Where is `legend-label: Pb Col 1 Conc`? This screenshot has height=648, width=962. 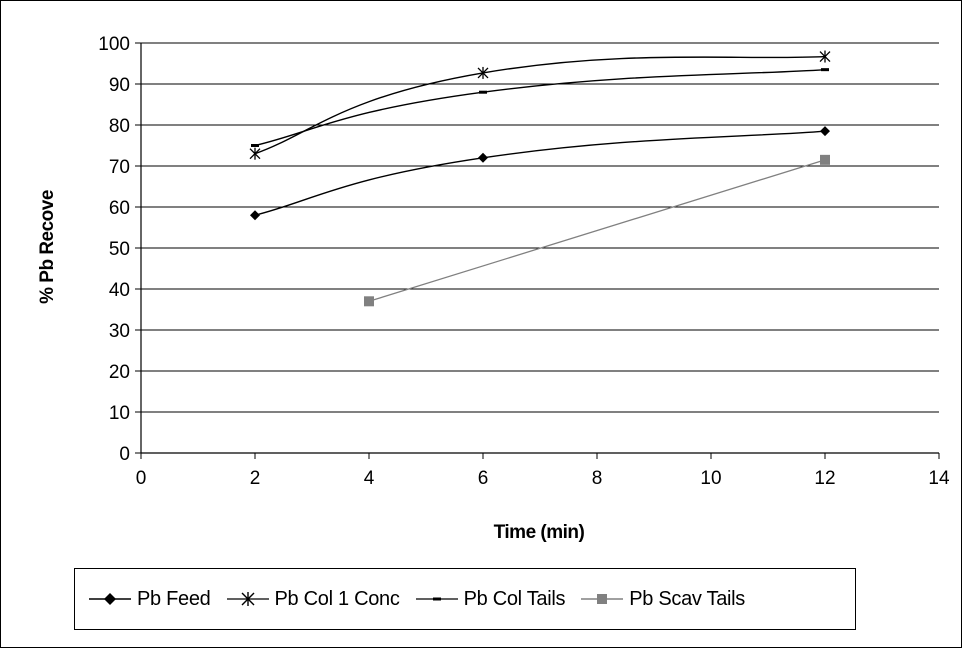
legend-label: Pb Col 1 Conc is located at coordinates (337, 598).